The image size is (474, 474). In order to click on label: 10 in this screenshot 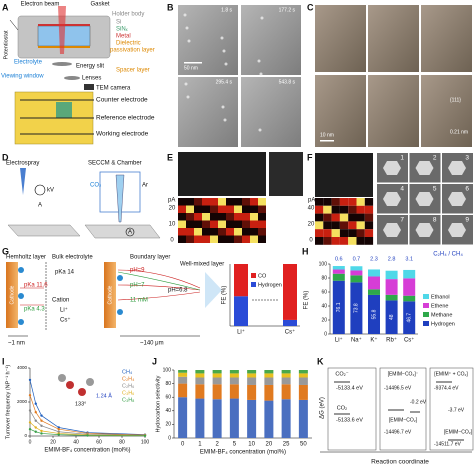, I will do `click(172, 225)`.